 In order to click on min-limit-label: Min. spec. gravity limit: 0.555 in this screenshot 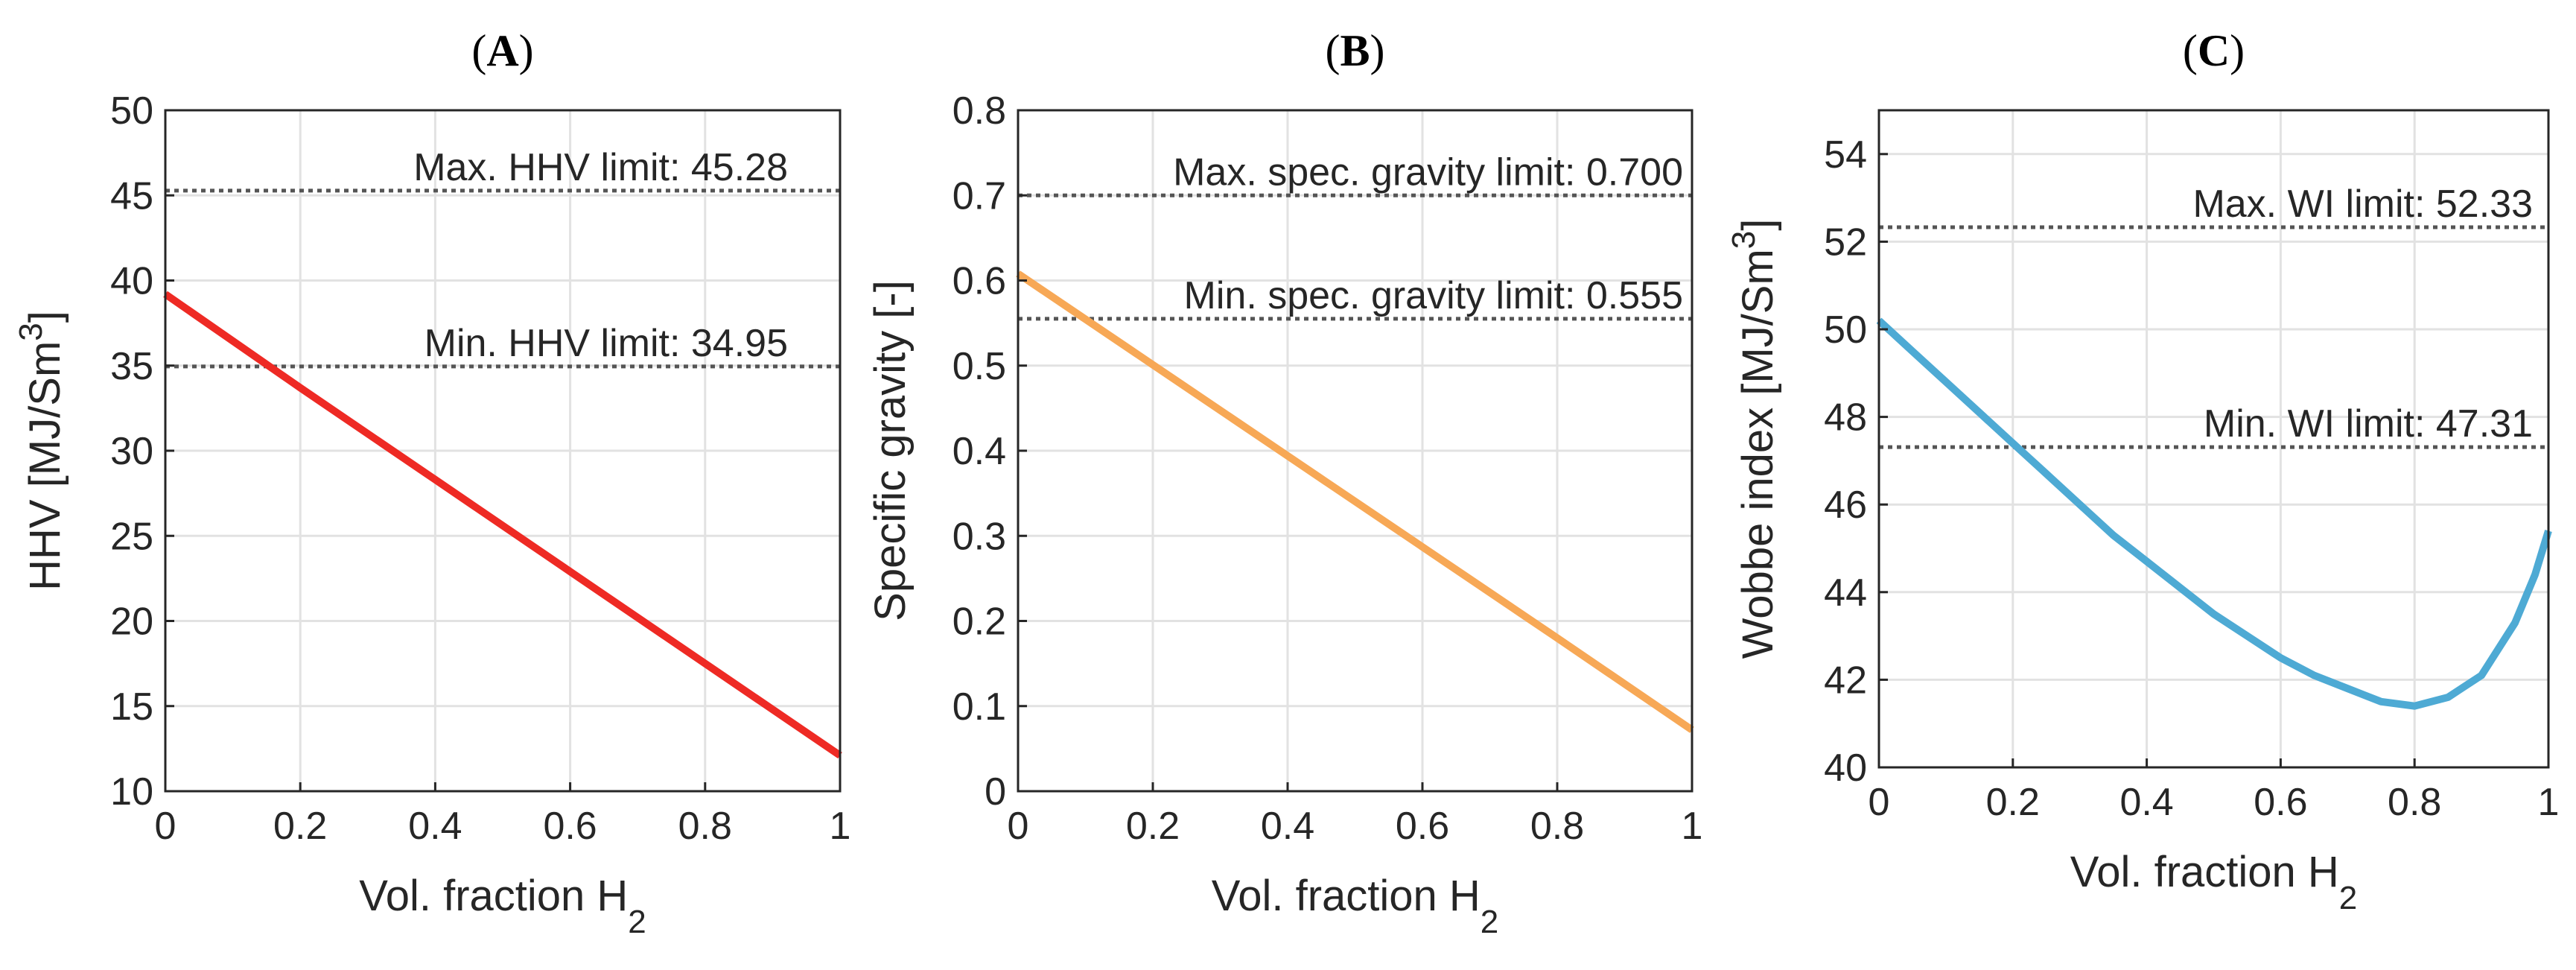, I will do `click(1433, 295)`.